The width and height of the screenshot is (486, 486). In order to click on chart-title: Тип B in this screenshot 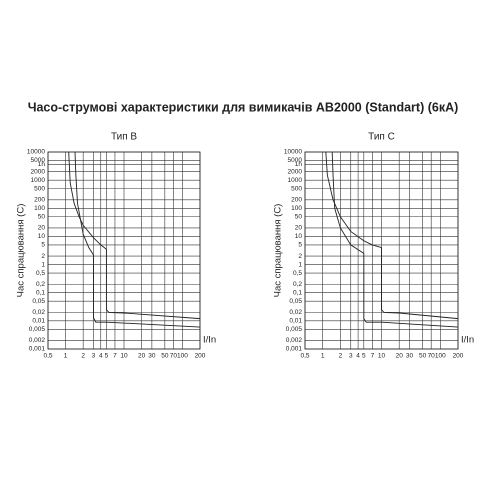, I will do `click(124, 137)`.